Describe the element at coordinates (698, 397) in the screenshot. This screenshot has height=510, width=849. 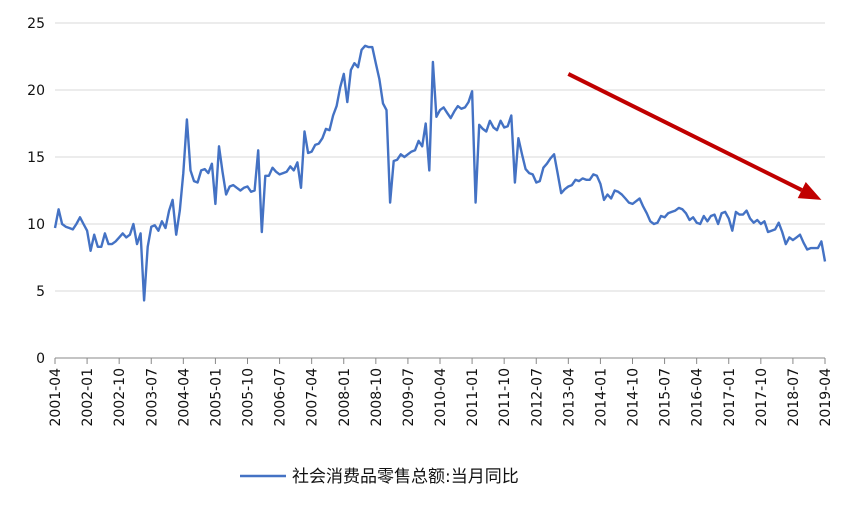
I see `x-tick-label: 2016-04` at that location.